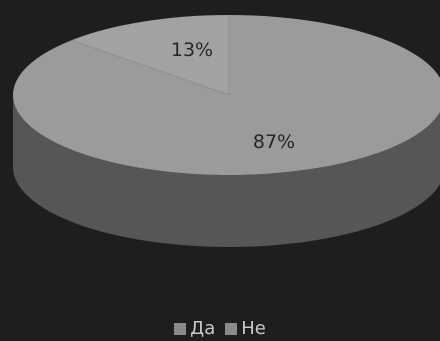 This screenshot has height=341, width=440. I want to click on legend-item-ne: Не, so click(245, 328).